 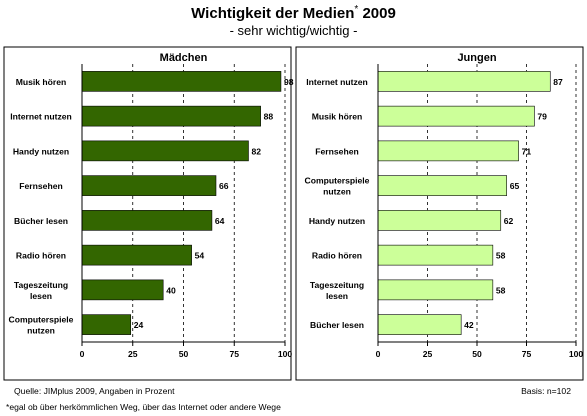 I want to click on jungen-value-label-8: 42, so click(x=469, y=325).